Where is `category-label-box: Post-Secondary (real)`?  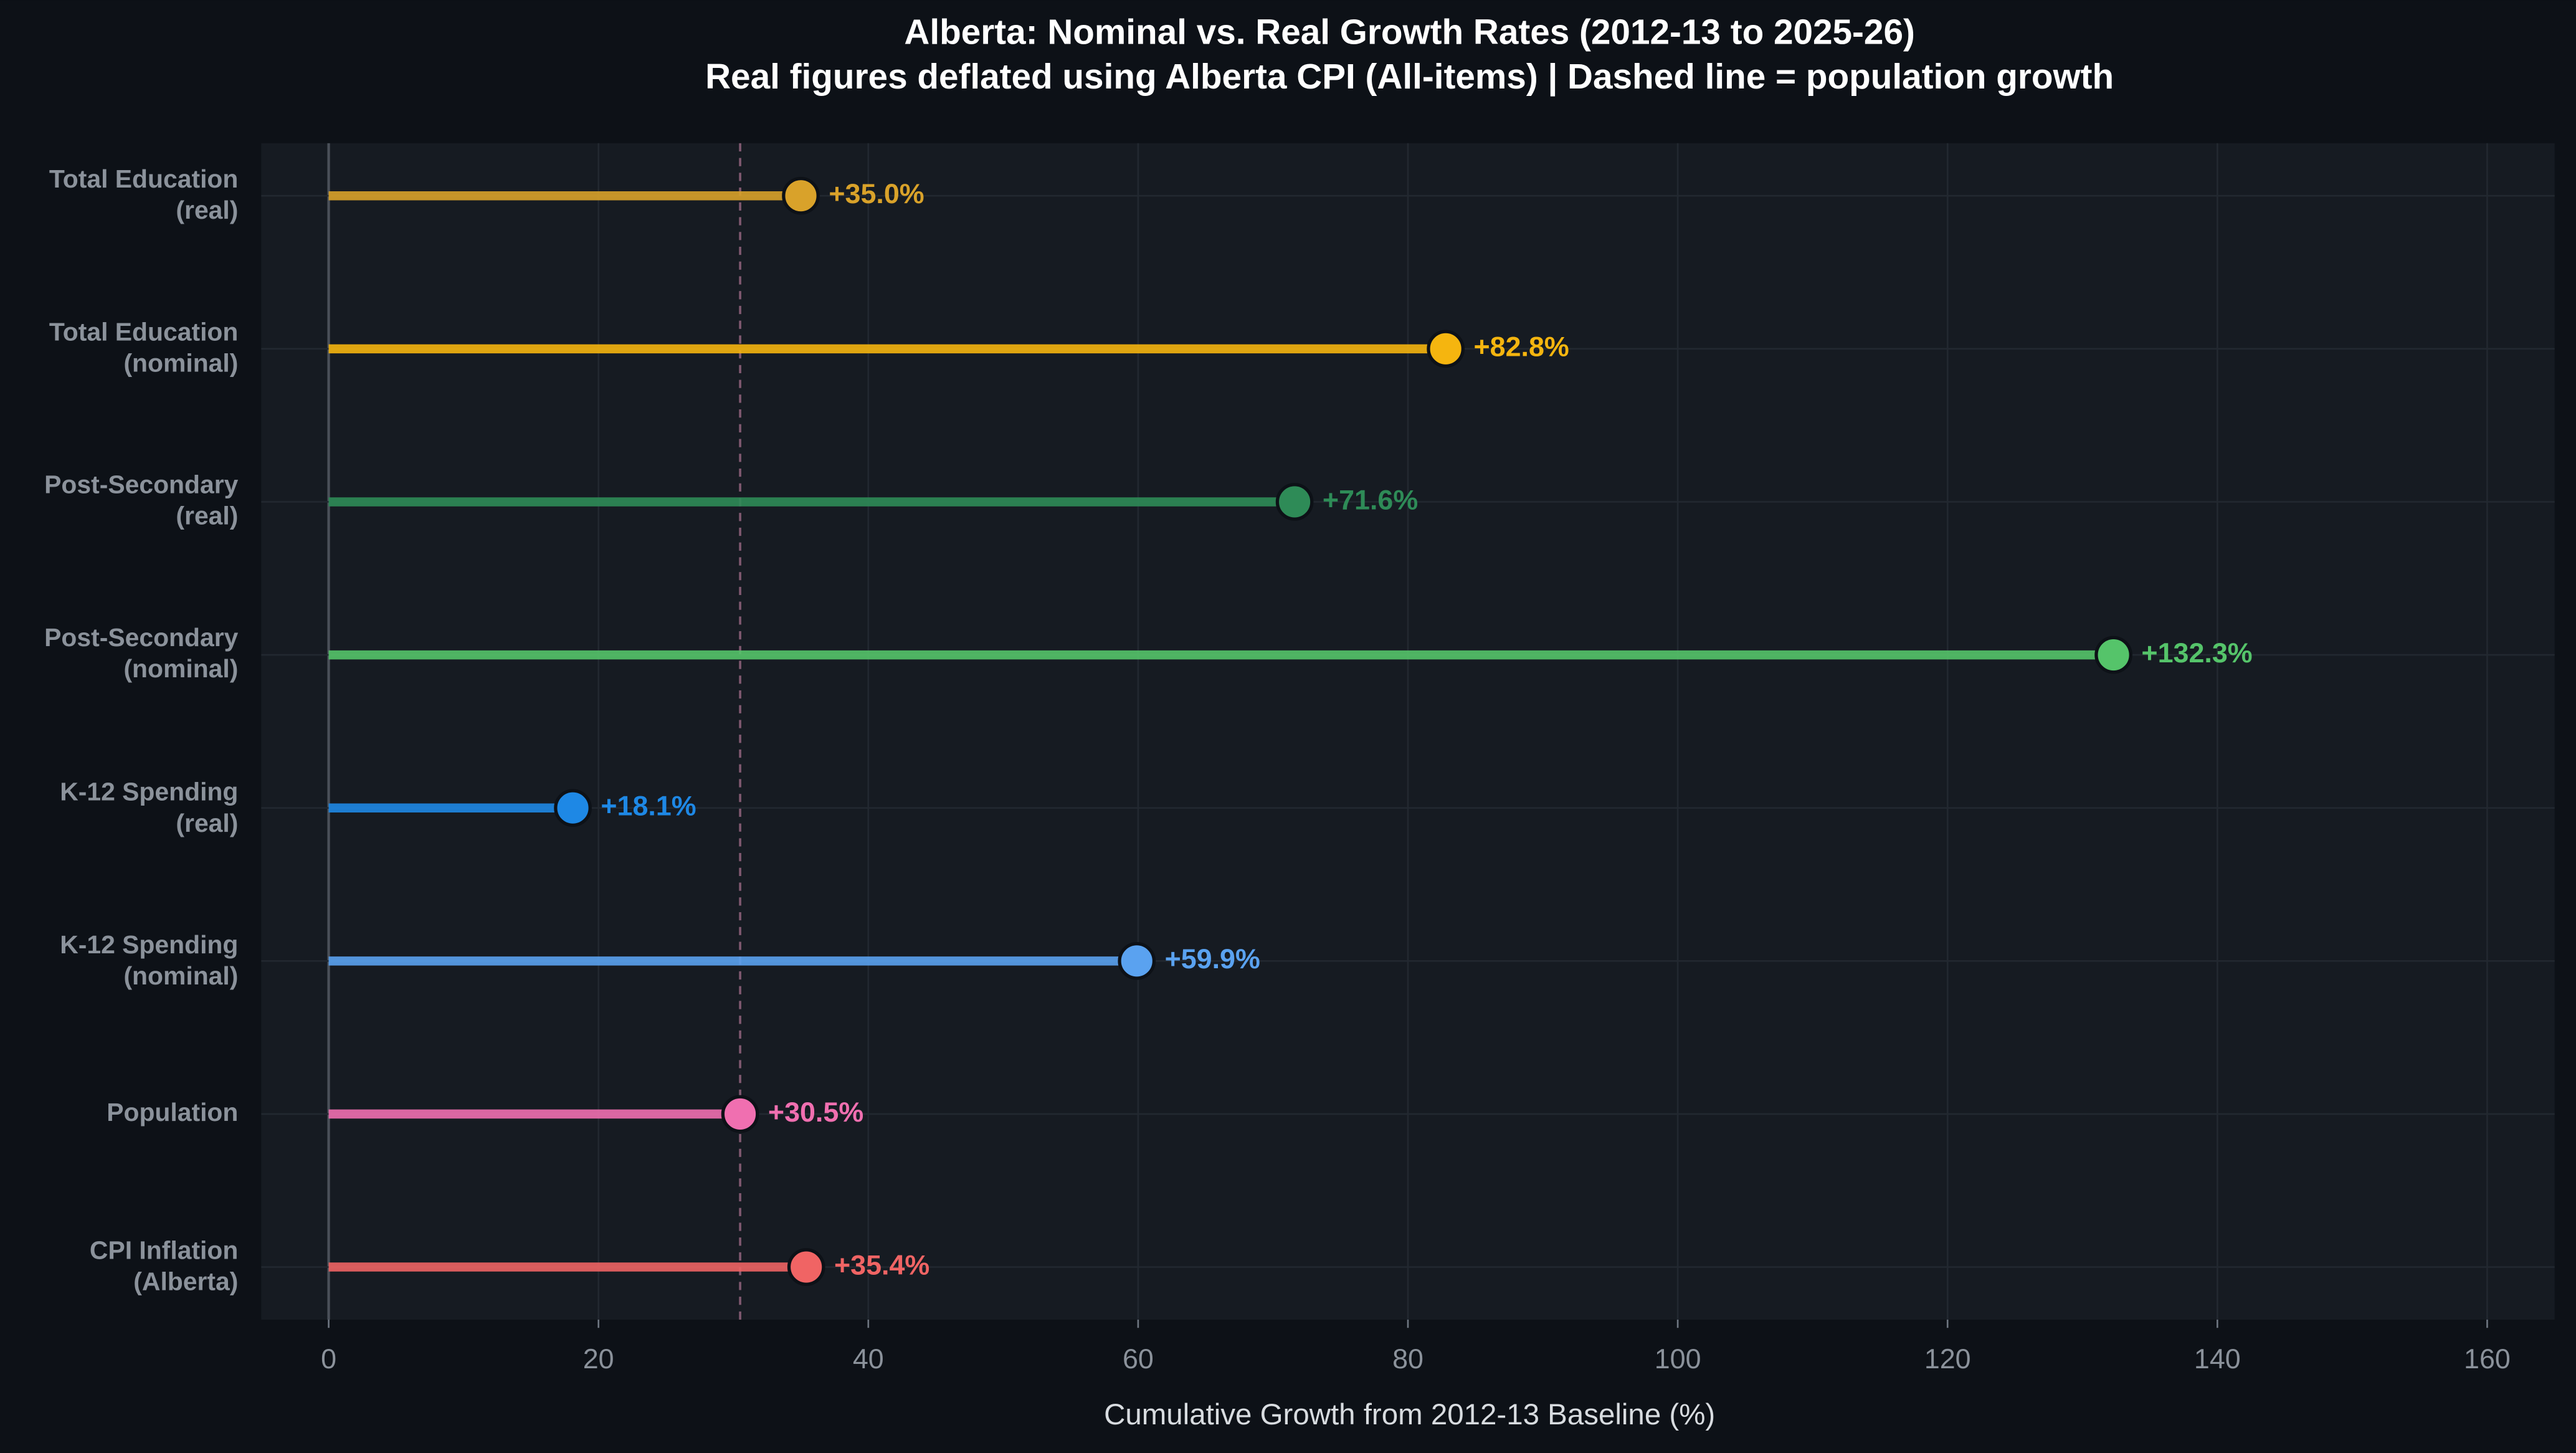 category-label-box: Post-Secondary (real) is located at coordinates (141, 501).